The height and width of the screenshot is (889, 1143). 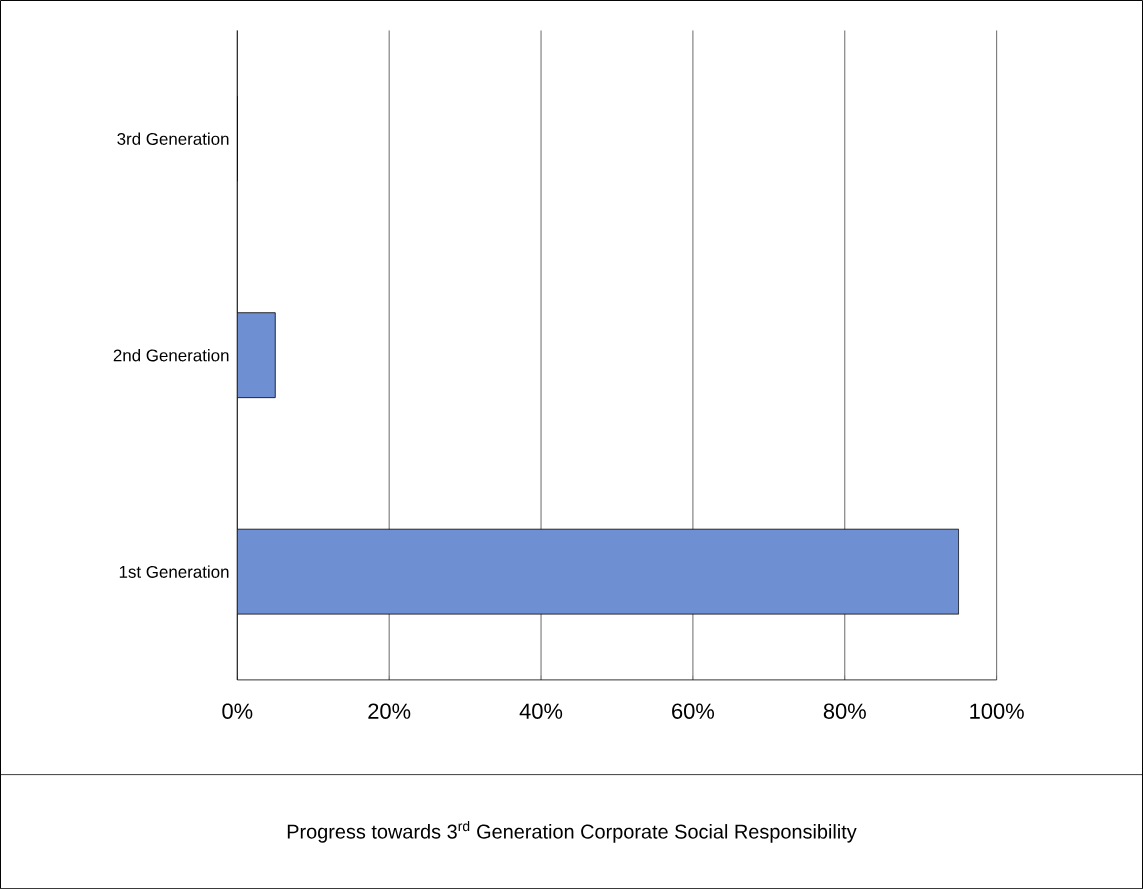 What do you see at coordinates (237, 711) in the screenshot?
I see `x-tick-label: 0%` at bounding box center [237, 711].